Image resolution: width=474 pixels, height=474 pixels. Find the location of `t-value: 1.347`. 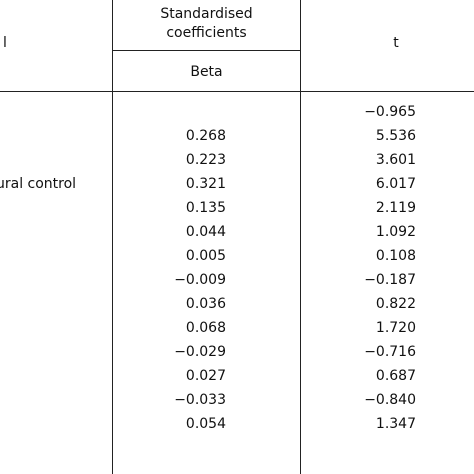

t-value: 1.347 is located at coordinates (395, 424).